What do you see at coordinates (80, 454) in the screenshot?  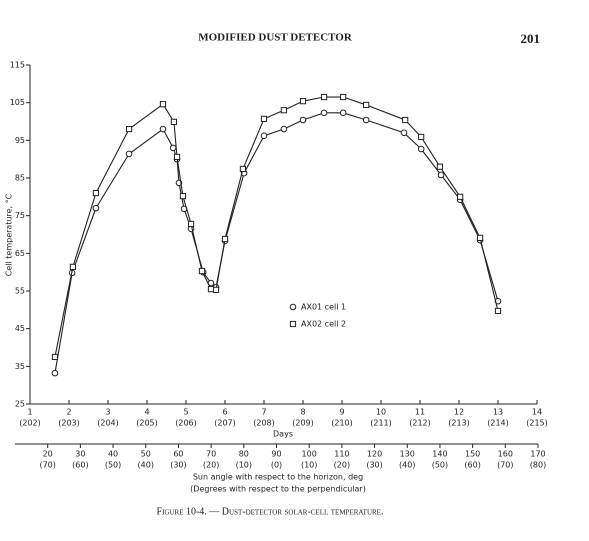 I see `sun-tick-label: 30` at bounding box center [80, 454].